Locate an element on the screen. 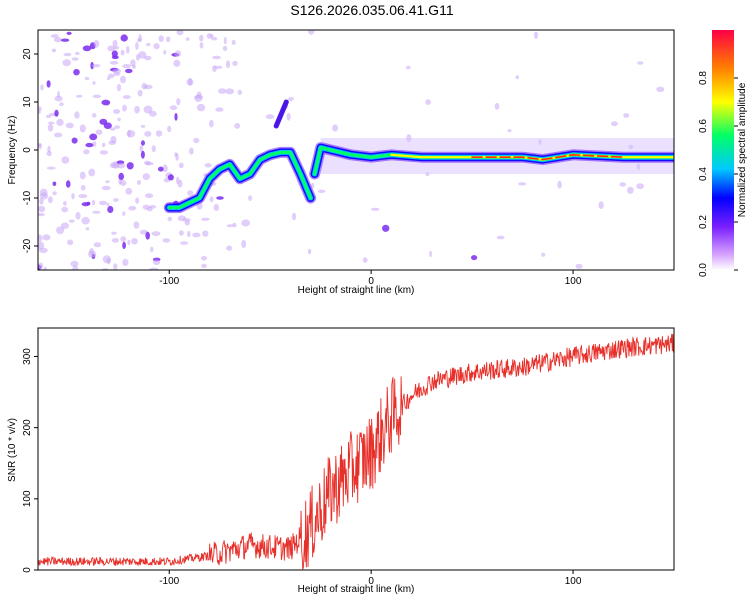 The image size is (750, 600). y-tick-label: 10 is located at coordinates (27, 102).